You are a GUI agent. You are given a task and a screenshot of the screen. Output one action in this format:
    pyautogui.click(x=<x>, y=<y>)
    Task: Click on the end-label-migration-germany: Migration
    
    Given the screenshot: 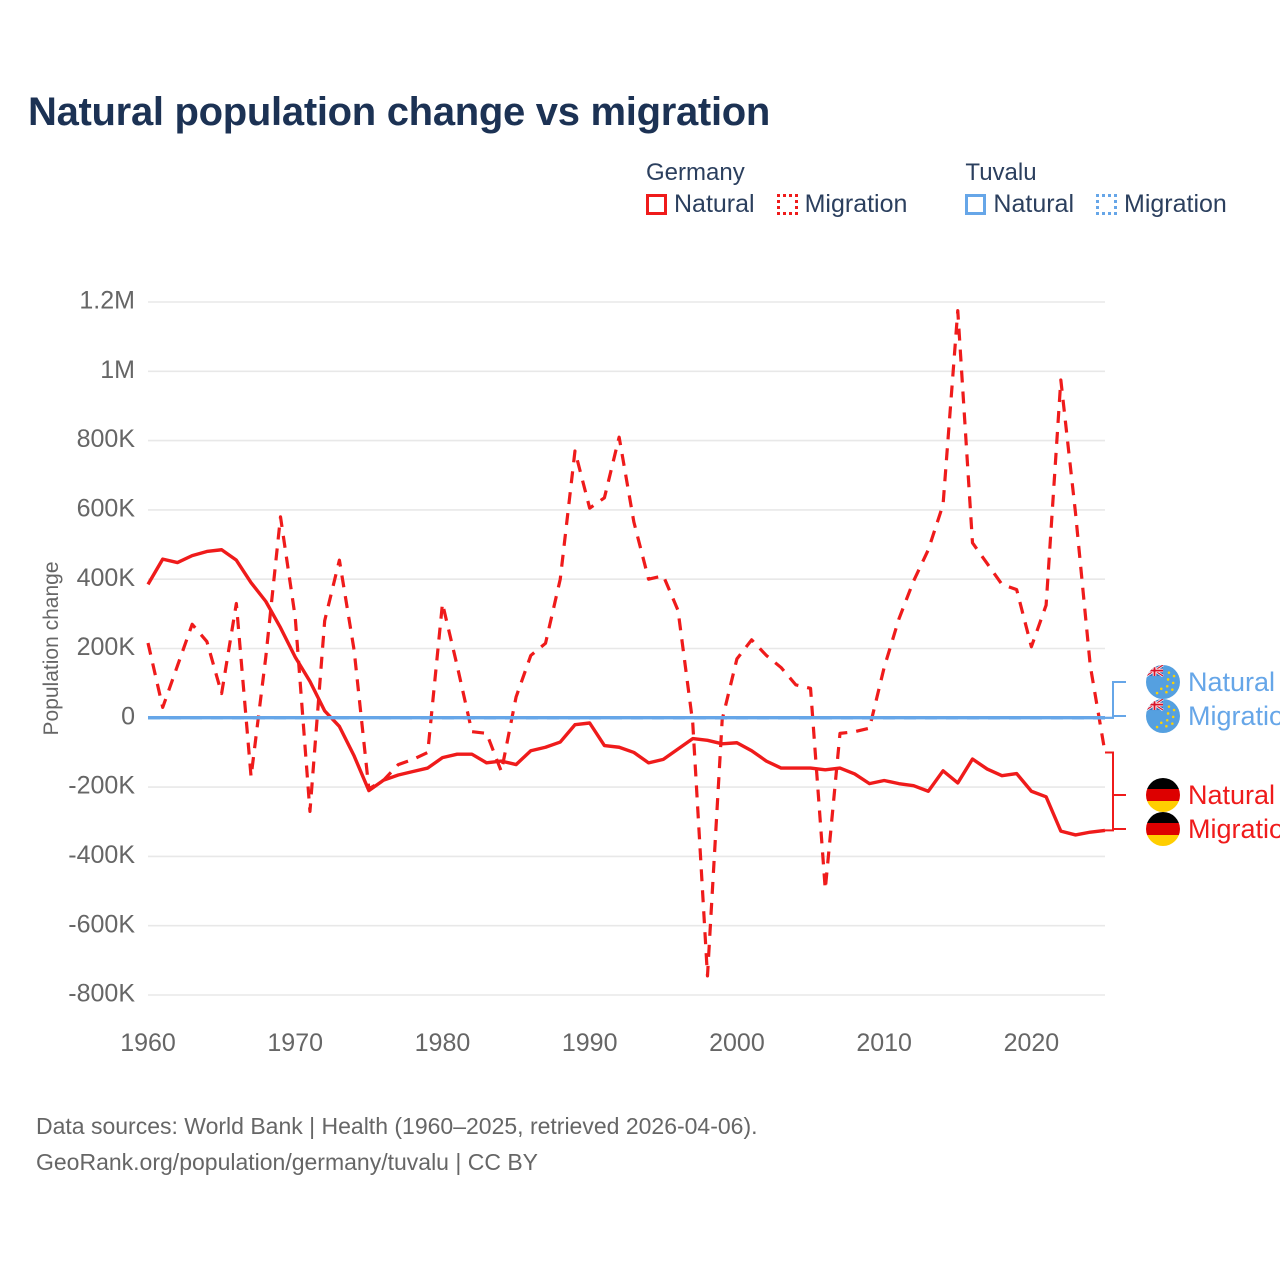 What is the action you would take?
    pyautogui.click(x=1213, y=829)
    